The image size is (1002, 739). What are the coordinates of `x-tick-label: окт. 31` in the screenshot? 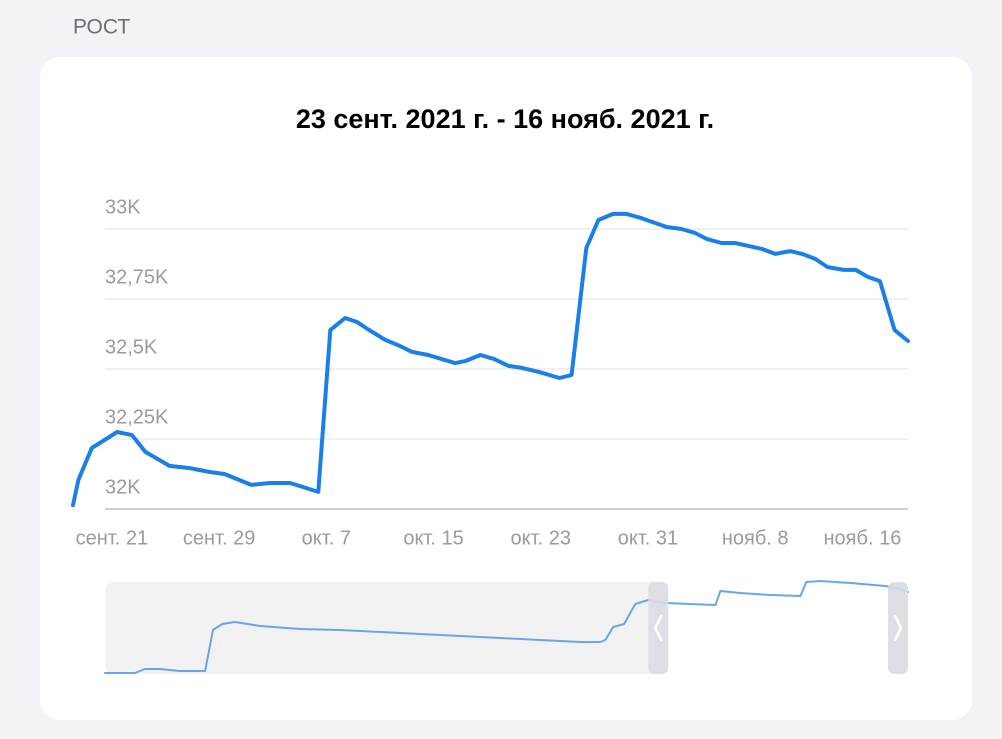 It's located at (648, 538).